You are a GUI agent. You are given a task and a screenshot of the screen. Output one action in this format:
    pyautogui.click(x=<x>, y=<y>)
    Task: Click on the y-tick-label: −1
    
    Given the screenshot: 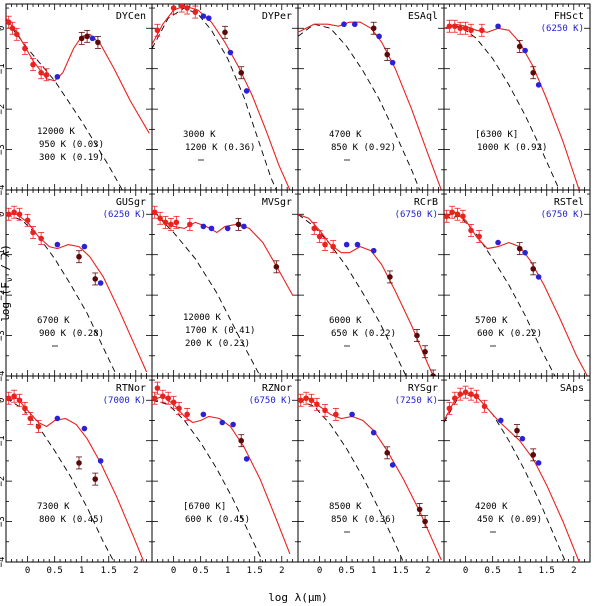 What is the action you would take?
    pyautogui.click(x=3, y=68)
    